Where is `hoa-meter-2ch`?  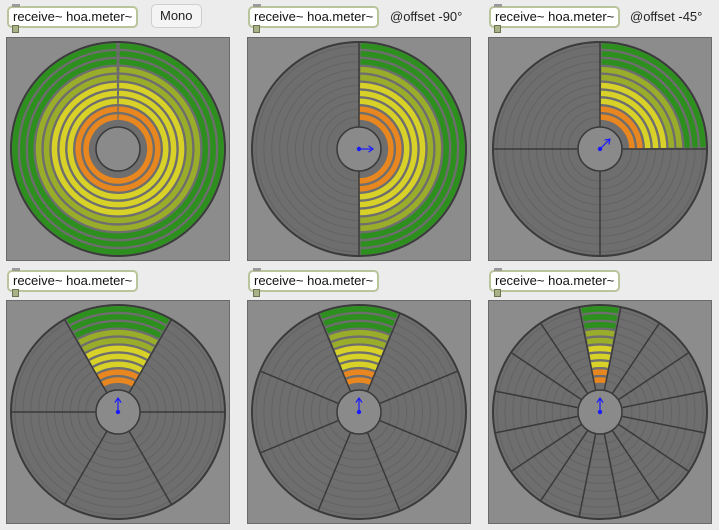 hoa-meter-2ch is located at coordinates (359, 149).